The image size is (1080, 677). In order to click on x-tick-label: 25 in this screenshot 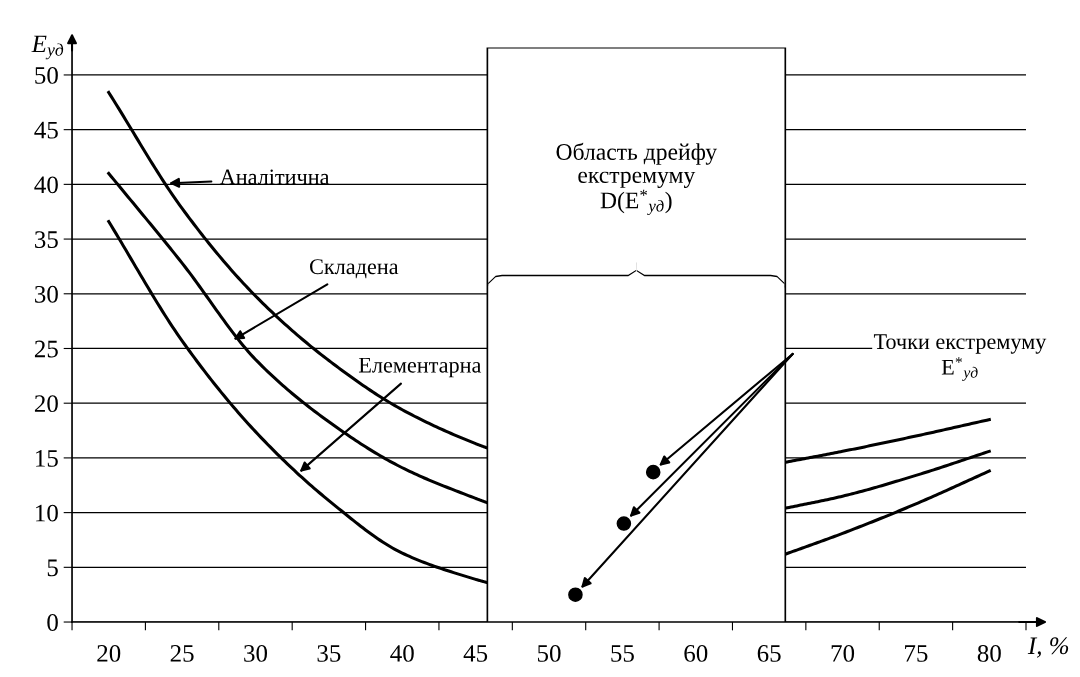, I will do `click(182, 653)`.